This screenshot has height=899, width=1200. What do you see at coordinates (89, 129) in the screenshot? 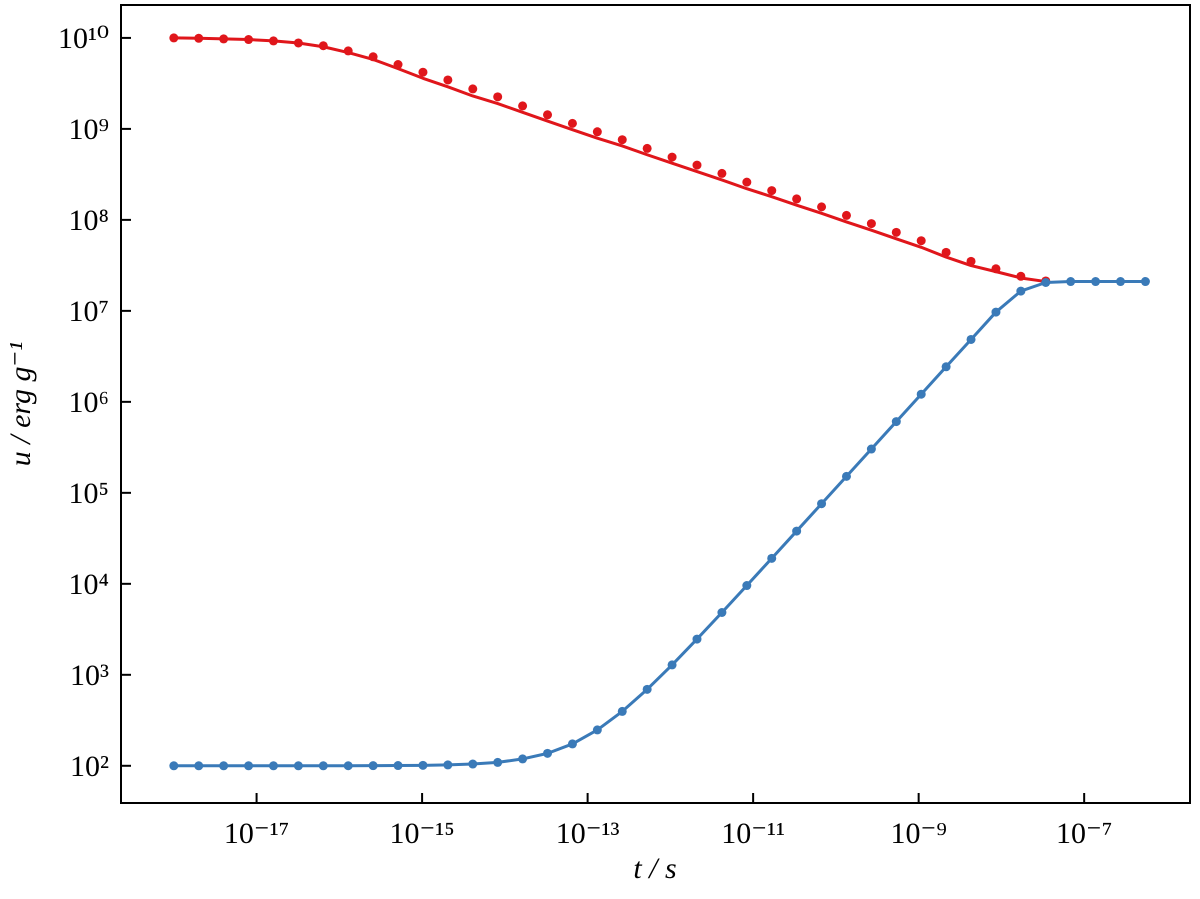
I see `y-tick-label: 10⁹` at bounding box center [89, 129].